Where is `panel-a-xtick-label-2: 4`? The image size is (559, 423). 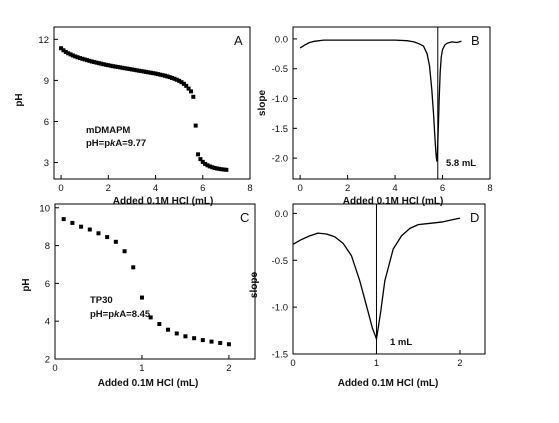
panel-a-xtick-label-2: 4 is located at coordinates (155, 188).